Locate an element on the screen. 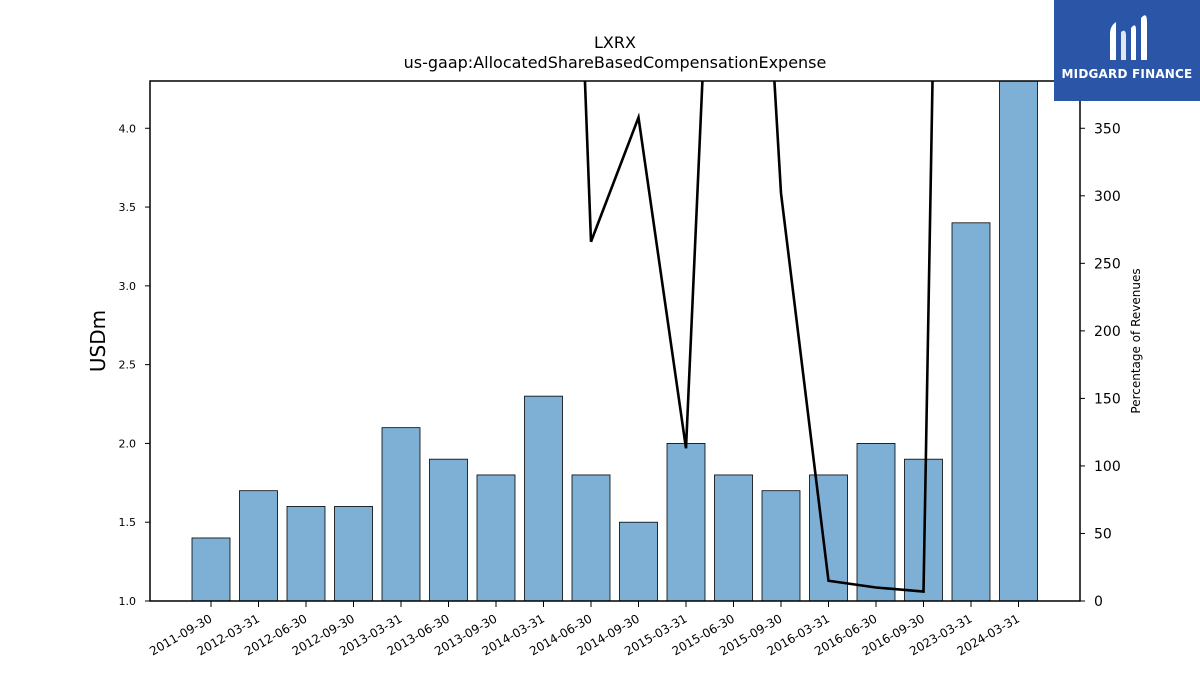 The height and width of the screenshot is (675, 1200). y-axis-label: USDm is located at coordinates (98, 341).